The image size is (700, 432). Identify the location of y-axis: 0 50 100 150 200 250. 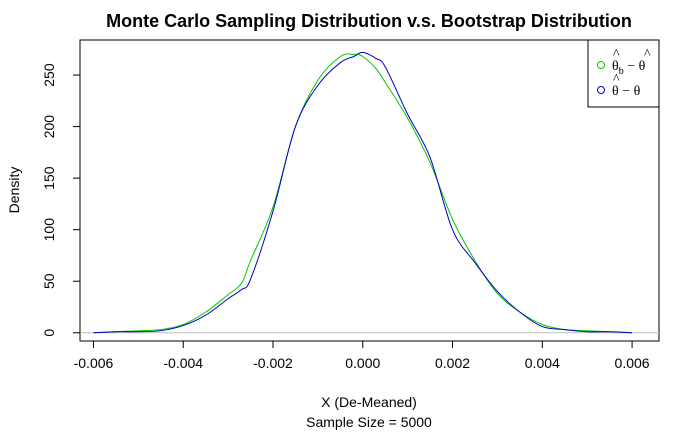
(61, 200).